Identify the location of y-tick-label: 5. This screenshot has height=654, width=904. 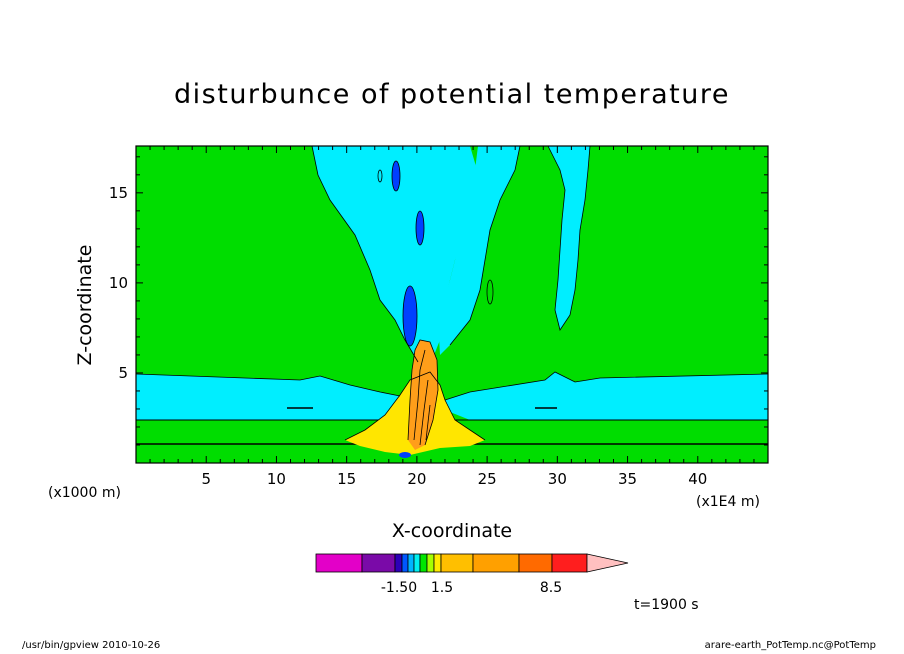
(123, 373).